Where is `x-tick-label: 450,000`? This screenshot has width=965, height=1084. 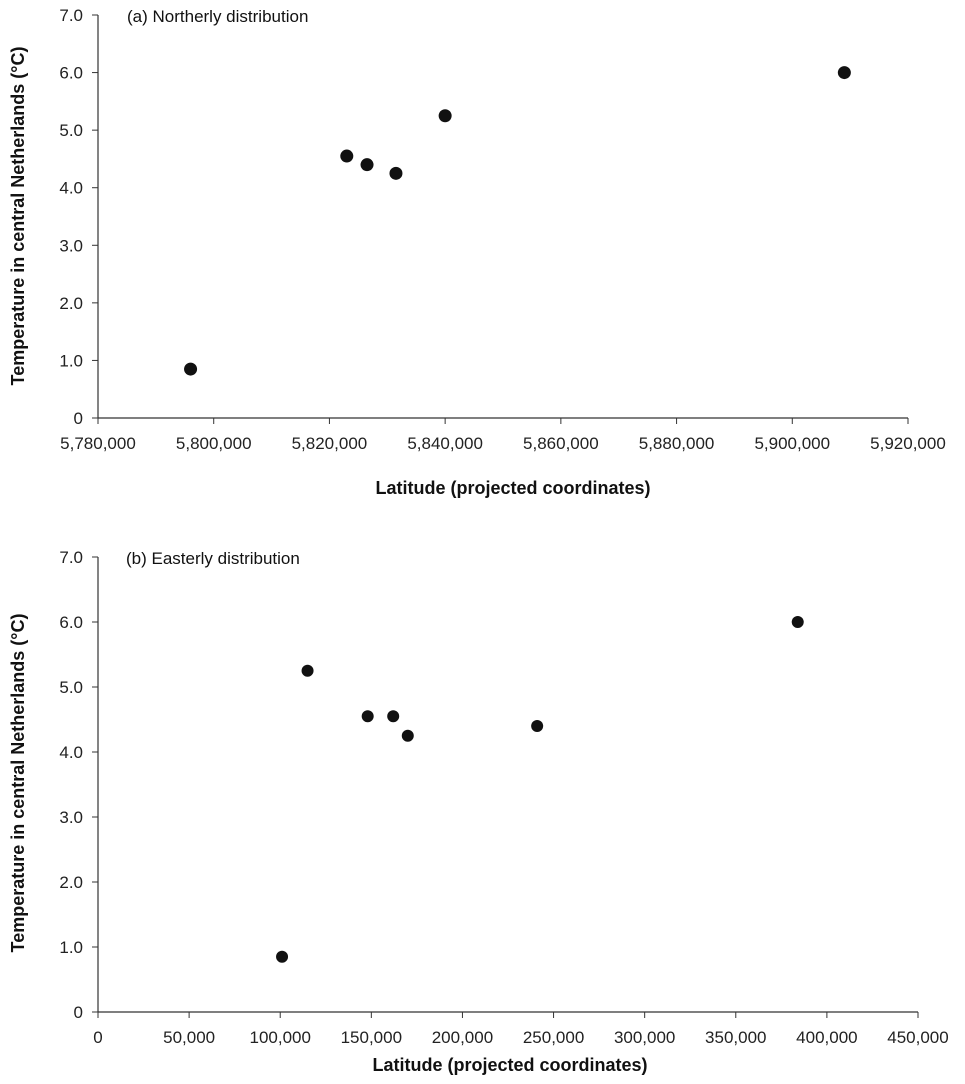 x-tick-label: 450,000 is located at coordinates (917, 1037).